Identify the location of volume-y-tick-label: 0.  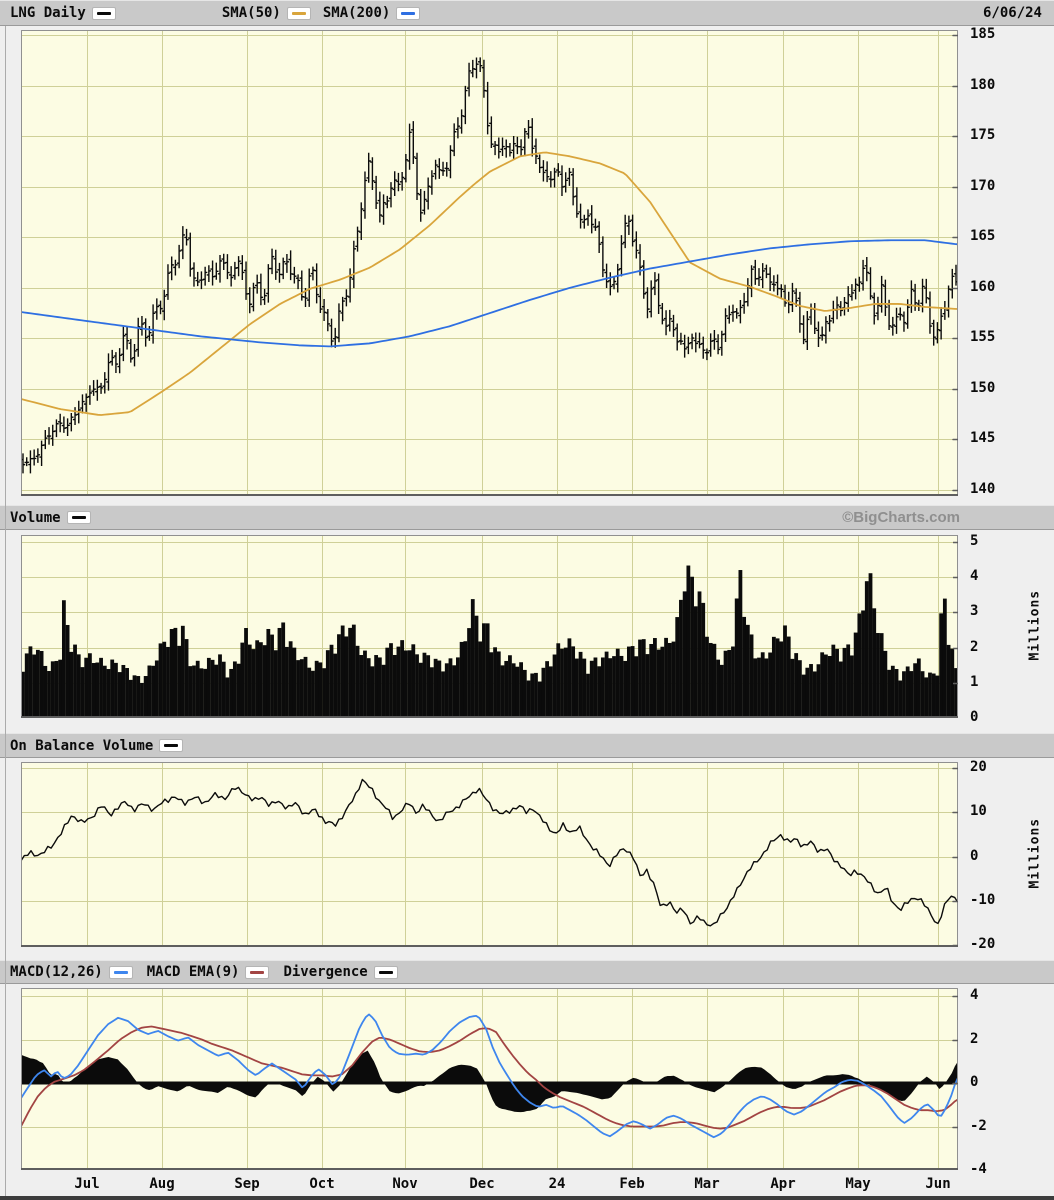
(974, 717).